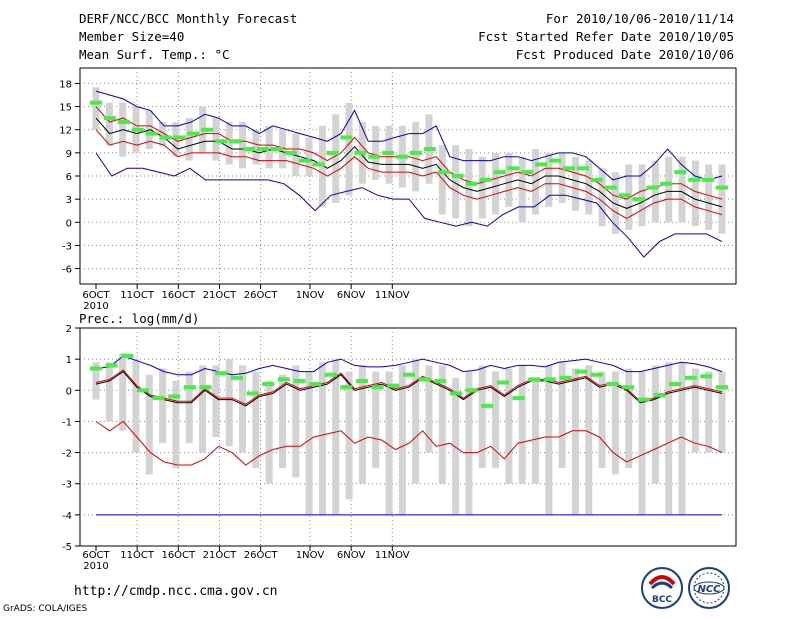 Image resolution: width=800 pixels, height=618 pixels. What do you see at coordinates (178, 555) in the screenshot?
I see `x-tick-label: 16OCT` at bounding box center [178, 555].